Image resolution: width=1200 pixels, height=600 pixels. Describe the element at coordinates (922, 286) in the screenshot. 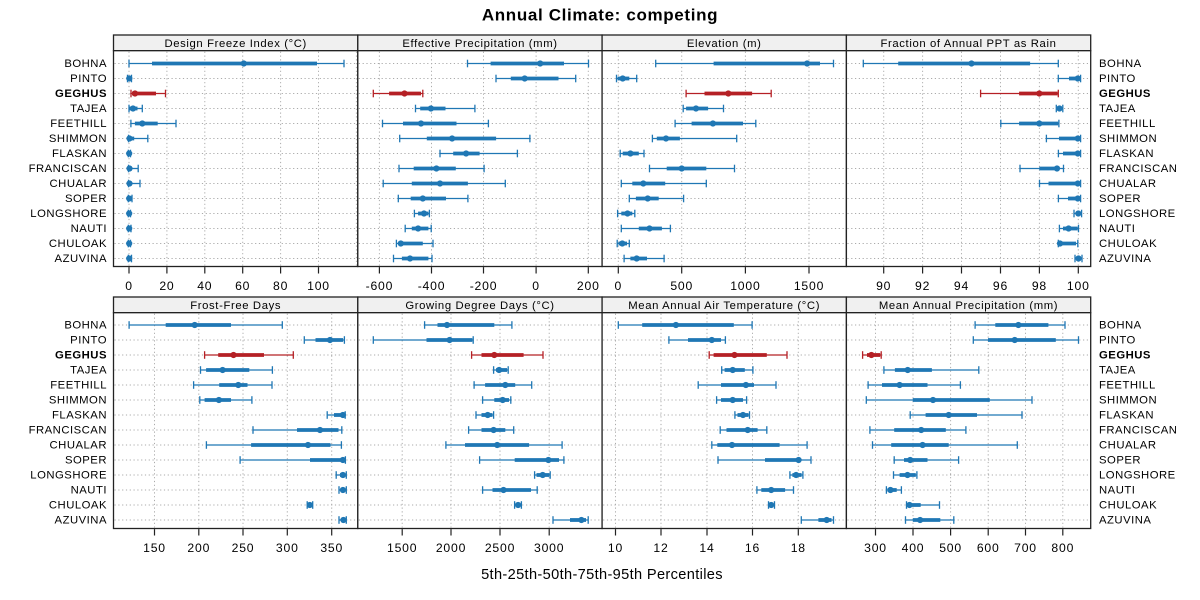

I see `svg-text: 92` at that location.